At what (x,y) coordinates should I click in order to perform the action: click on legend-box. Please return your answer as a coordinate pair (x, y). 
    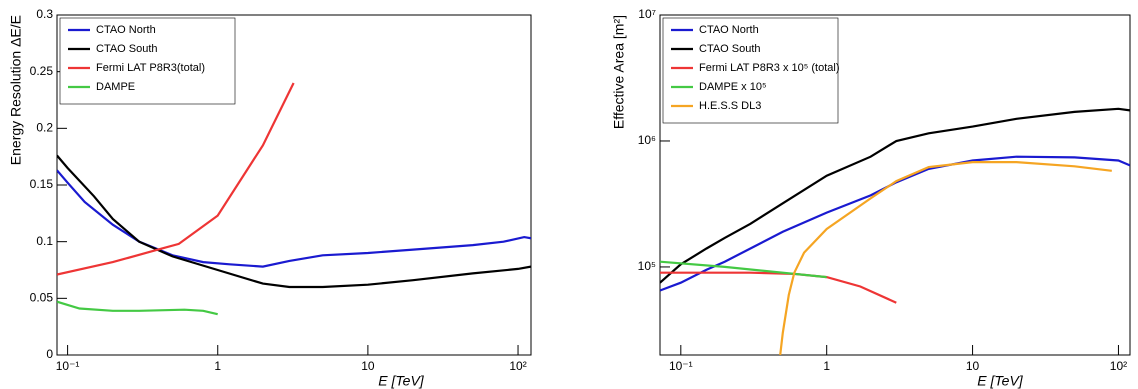
    Looking at the image, I should click on (147, 61).